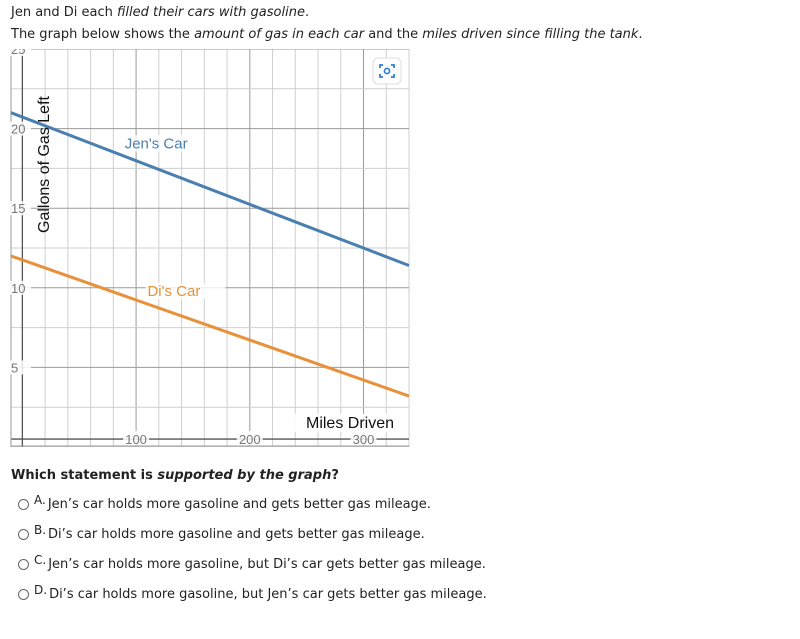 Image resolution: width=800 pixels, height=639 pixels. I want to click on x-axis-label-bg, so click(339, 422).